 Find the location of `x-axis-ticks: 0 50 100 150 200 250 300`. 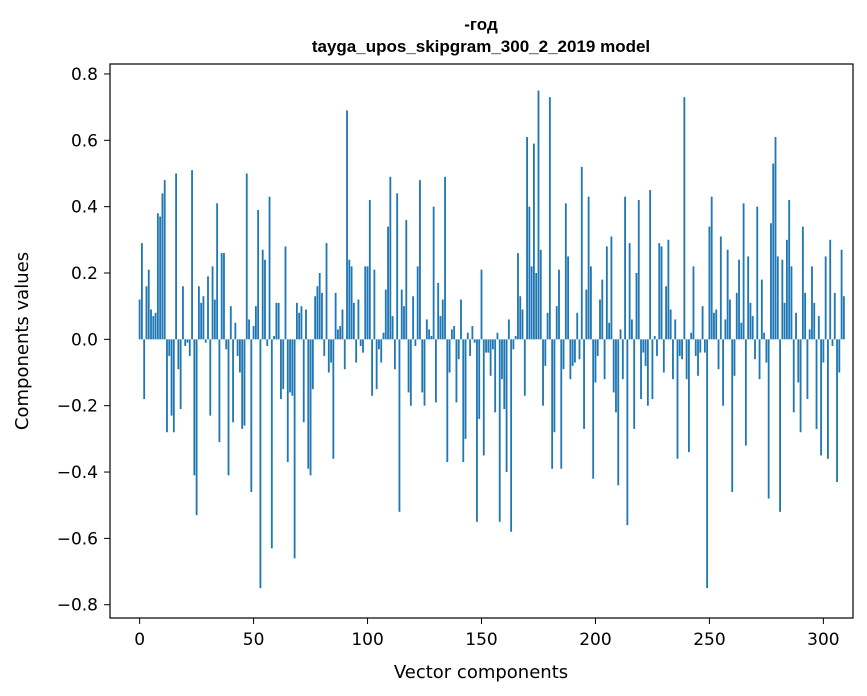

x-axis-ticks: 0 50 100 150 200 250 300 is located at coordinates (487, 634).